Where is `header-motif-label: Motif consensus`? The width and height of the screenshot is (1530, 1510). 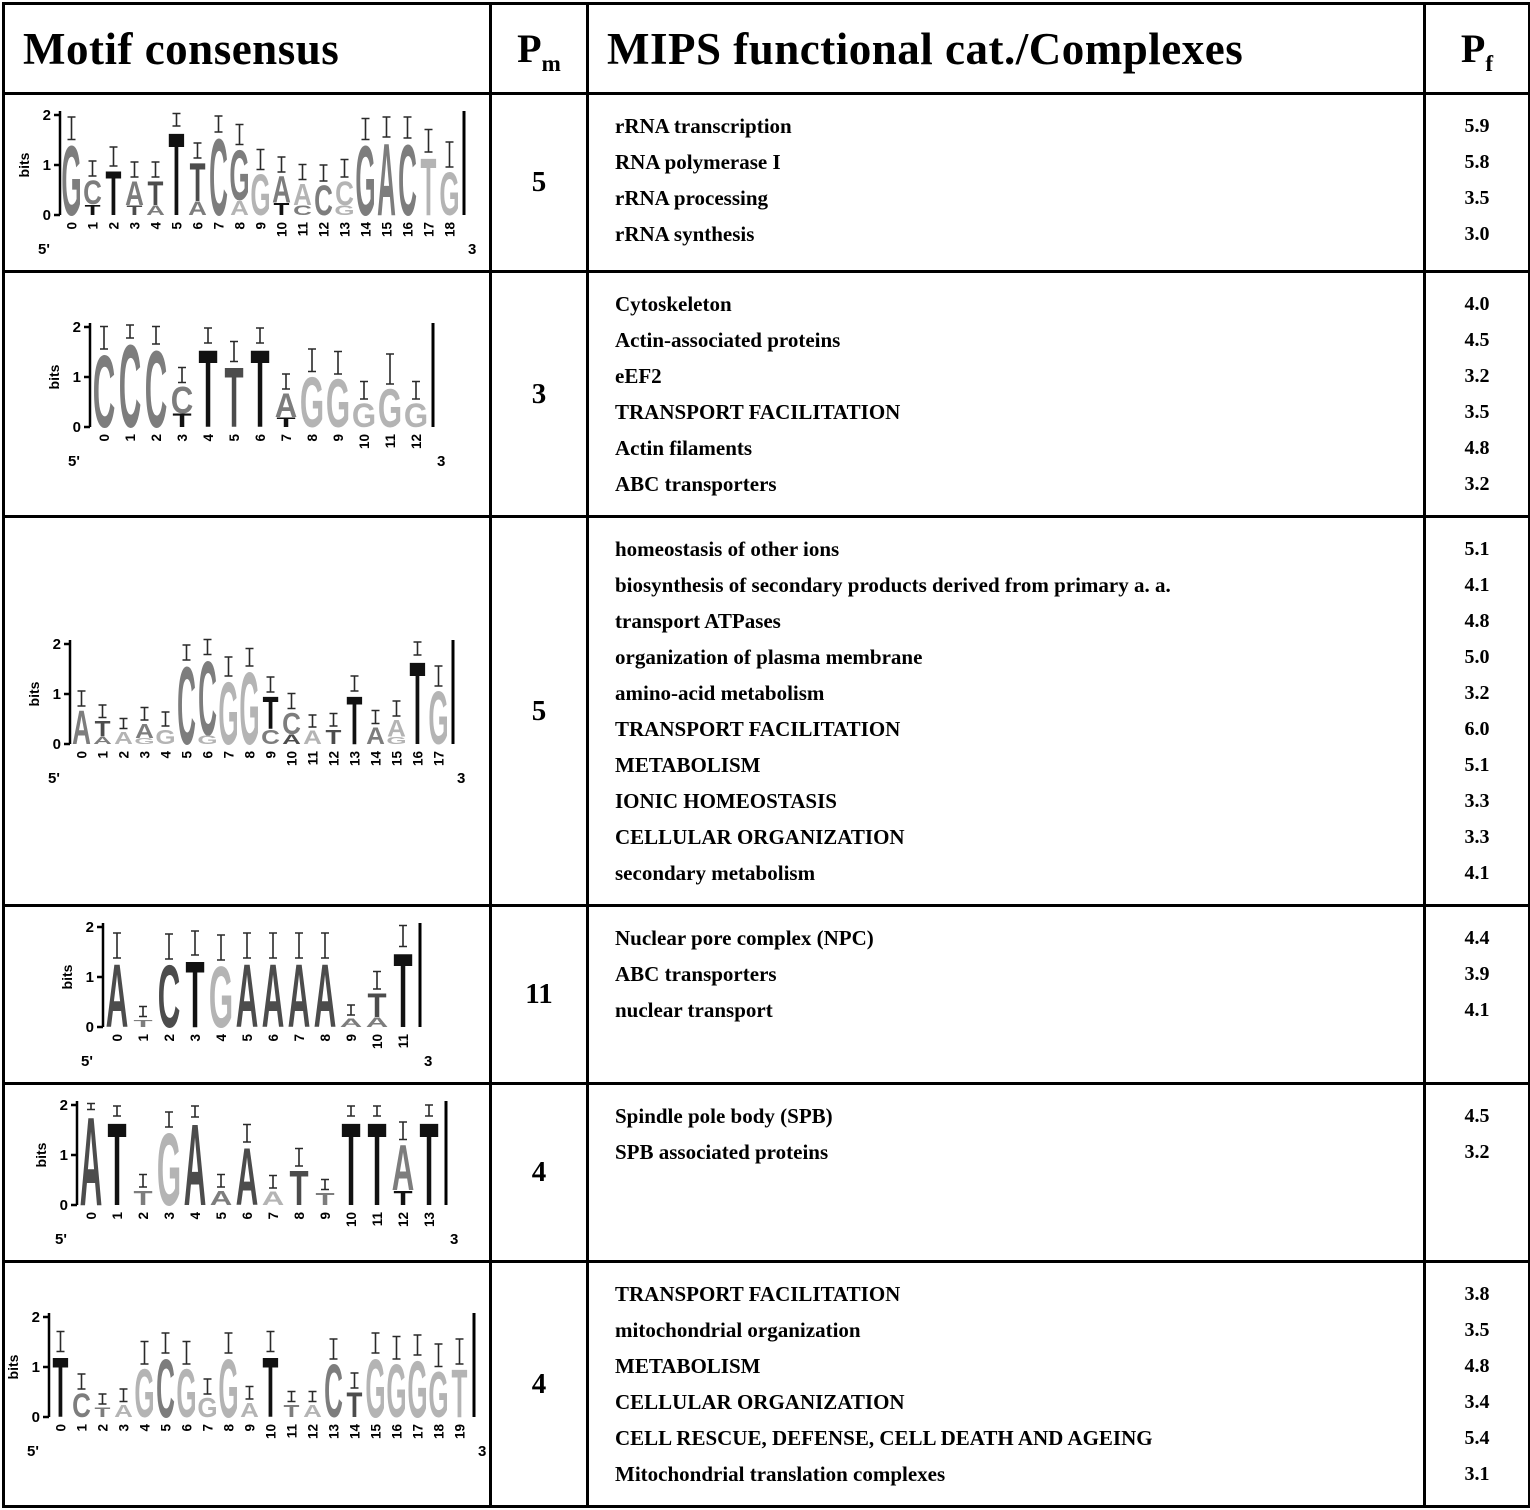 header-motif-label: Motif consensus is located at coordinates (181, 48).